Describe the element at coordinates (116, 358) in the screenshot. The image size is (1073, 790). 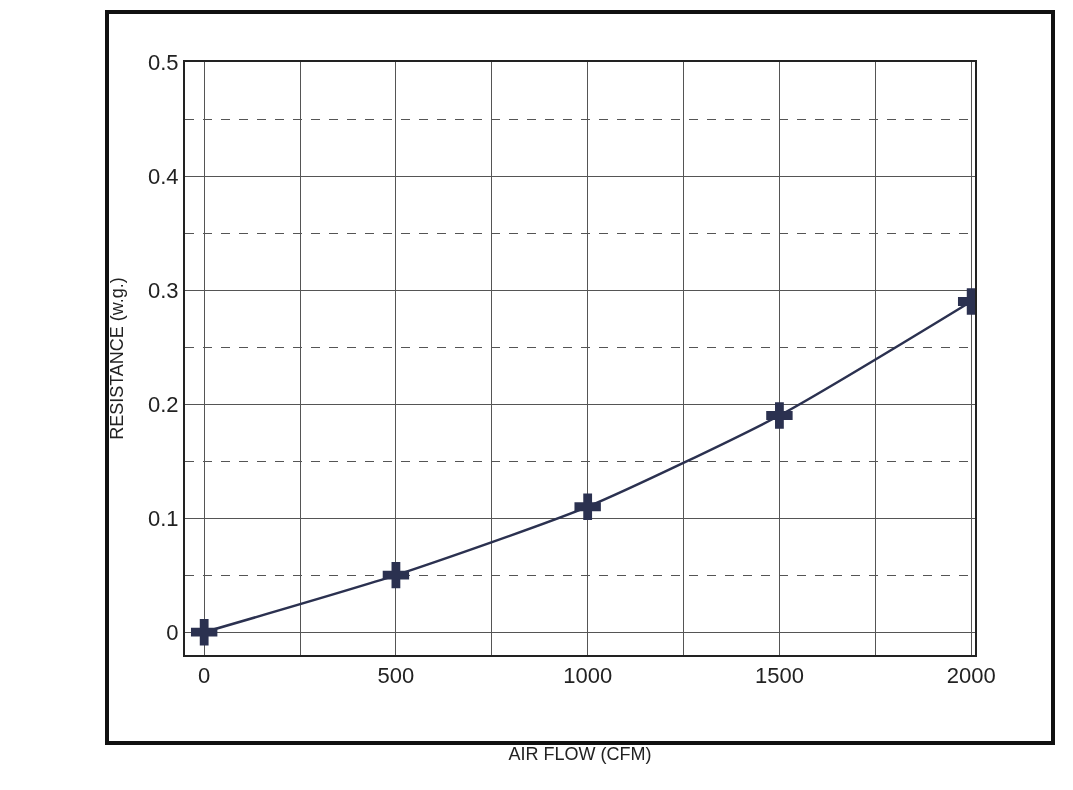
I see `y-axis-title: RESISTANCE (w.g.)` at that location.